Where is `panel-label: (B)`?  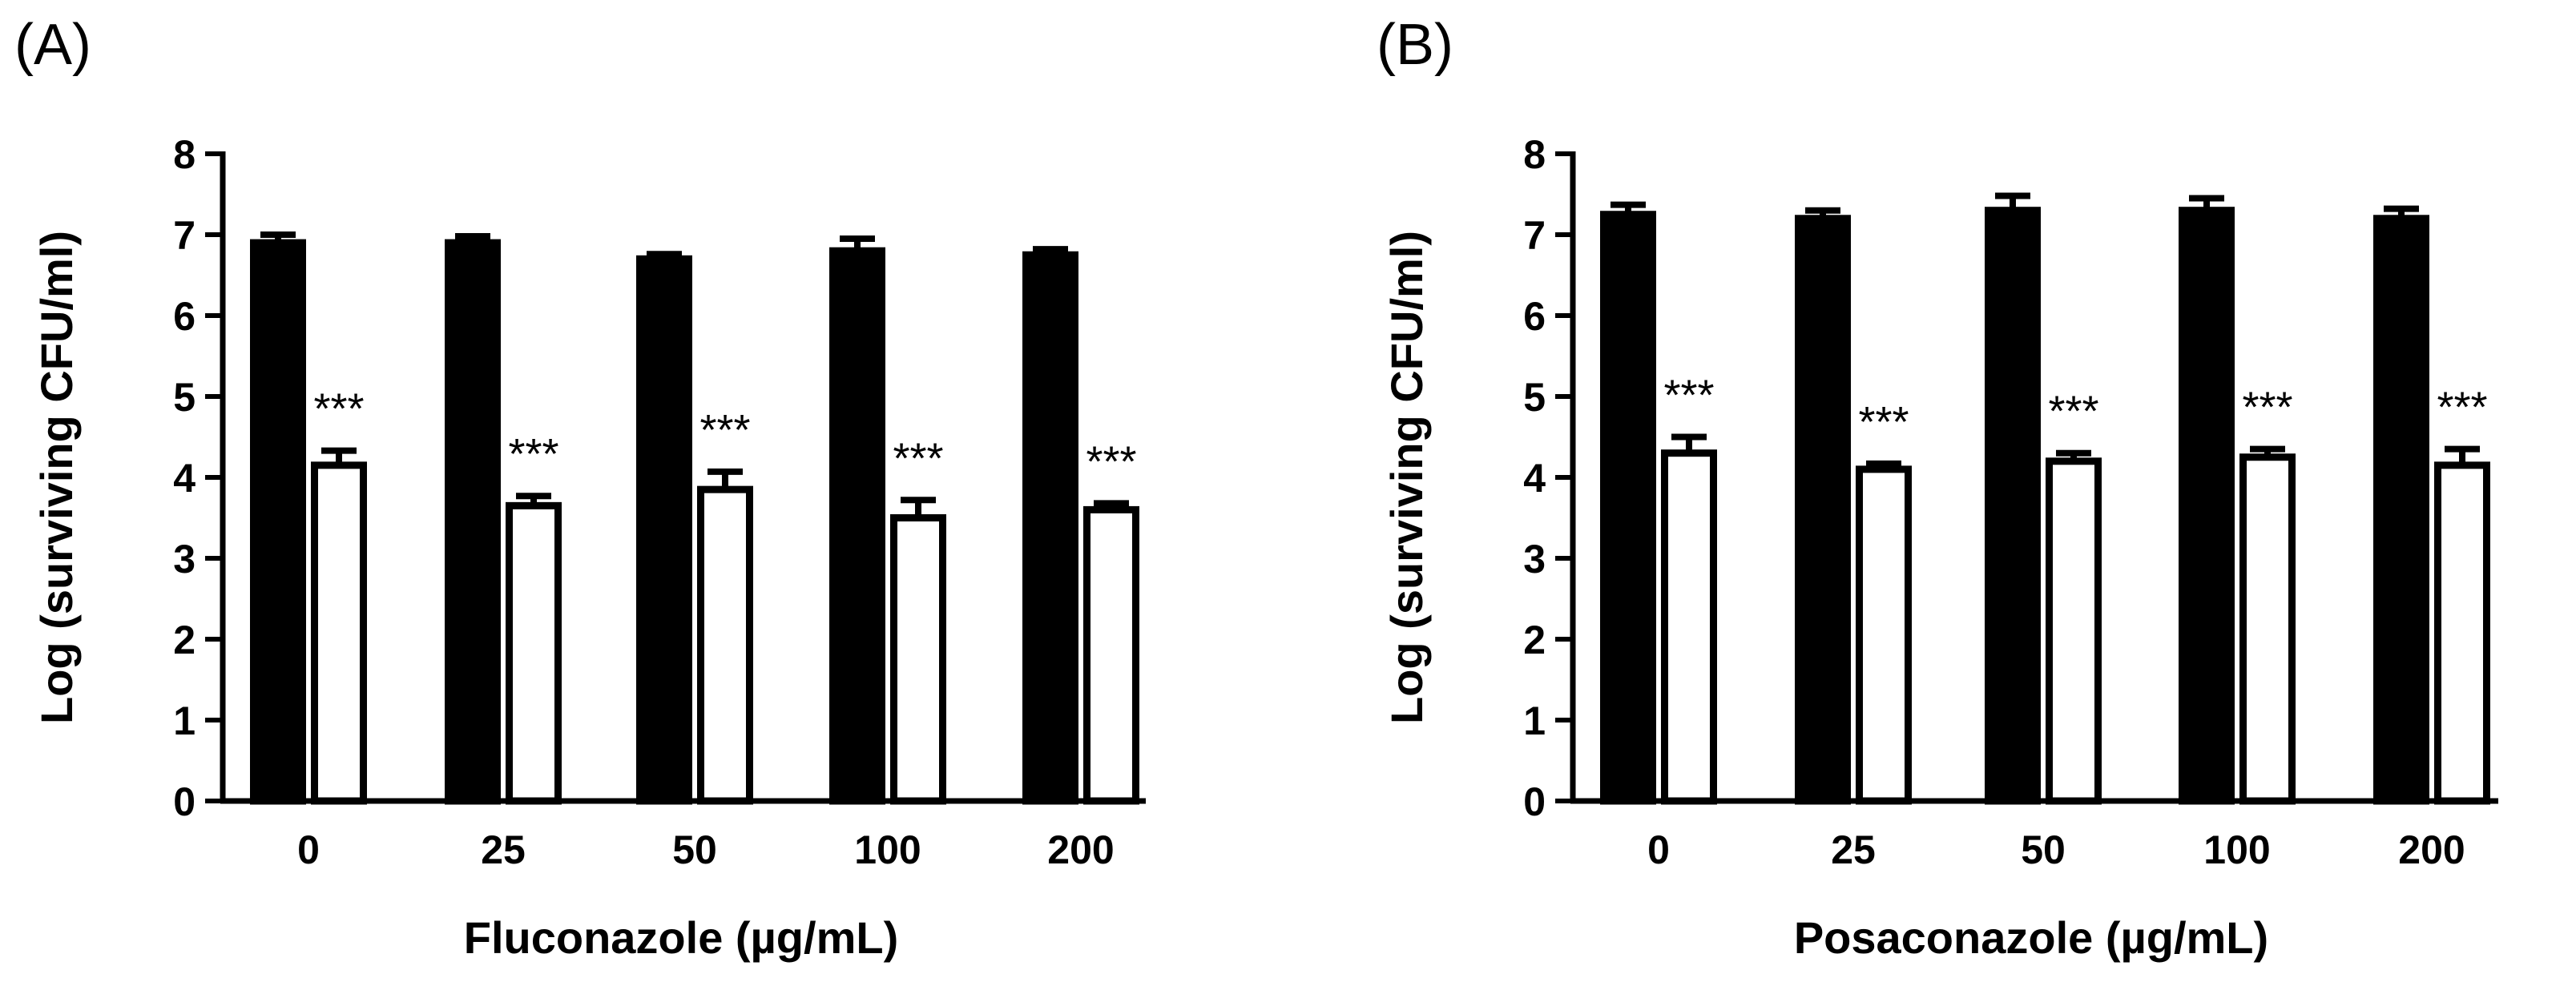 panel-label: (B) is located at coordinates (1415, 45).